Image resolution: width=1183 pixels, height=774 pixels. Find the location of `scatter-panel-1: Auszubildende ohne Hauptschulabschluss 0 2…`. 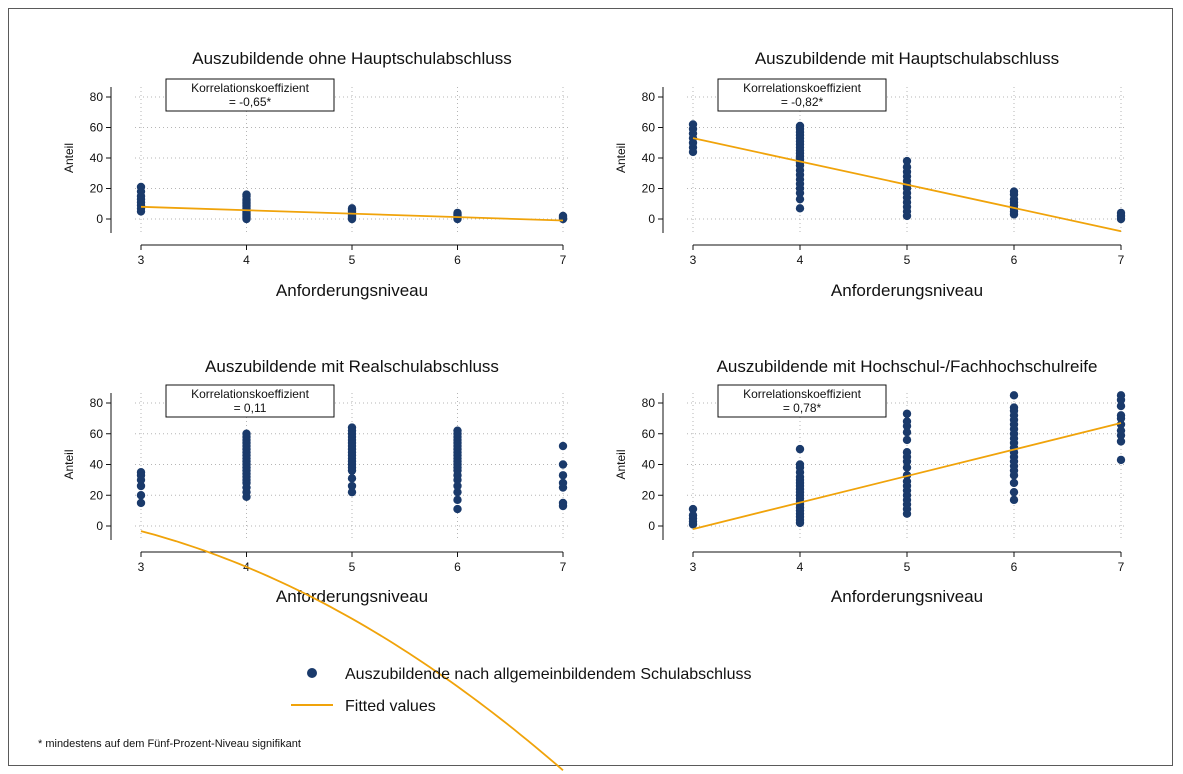

scatter-panel-1: Auszubildende ohne Hauptschulabschluss 0 2… is located at coordinates (315, 174).